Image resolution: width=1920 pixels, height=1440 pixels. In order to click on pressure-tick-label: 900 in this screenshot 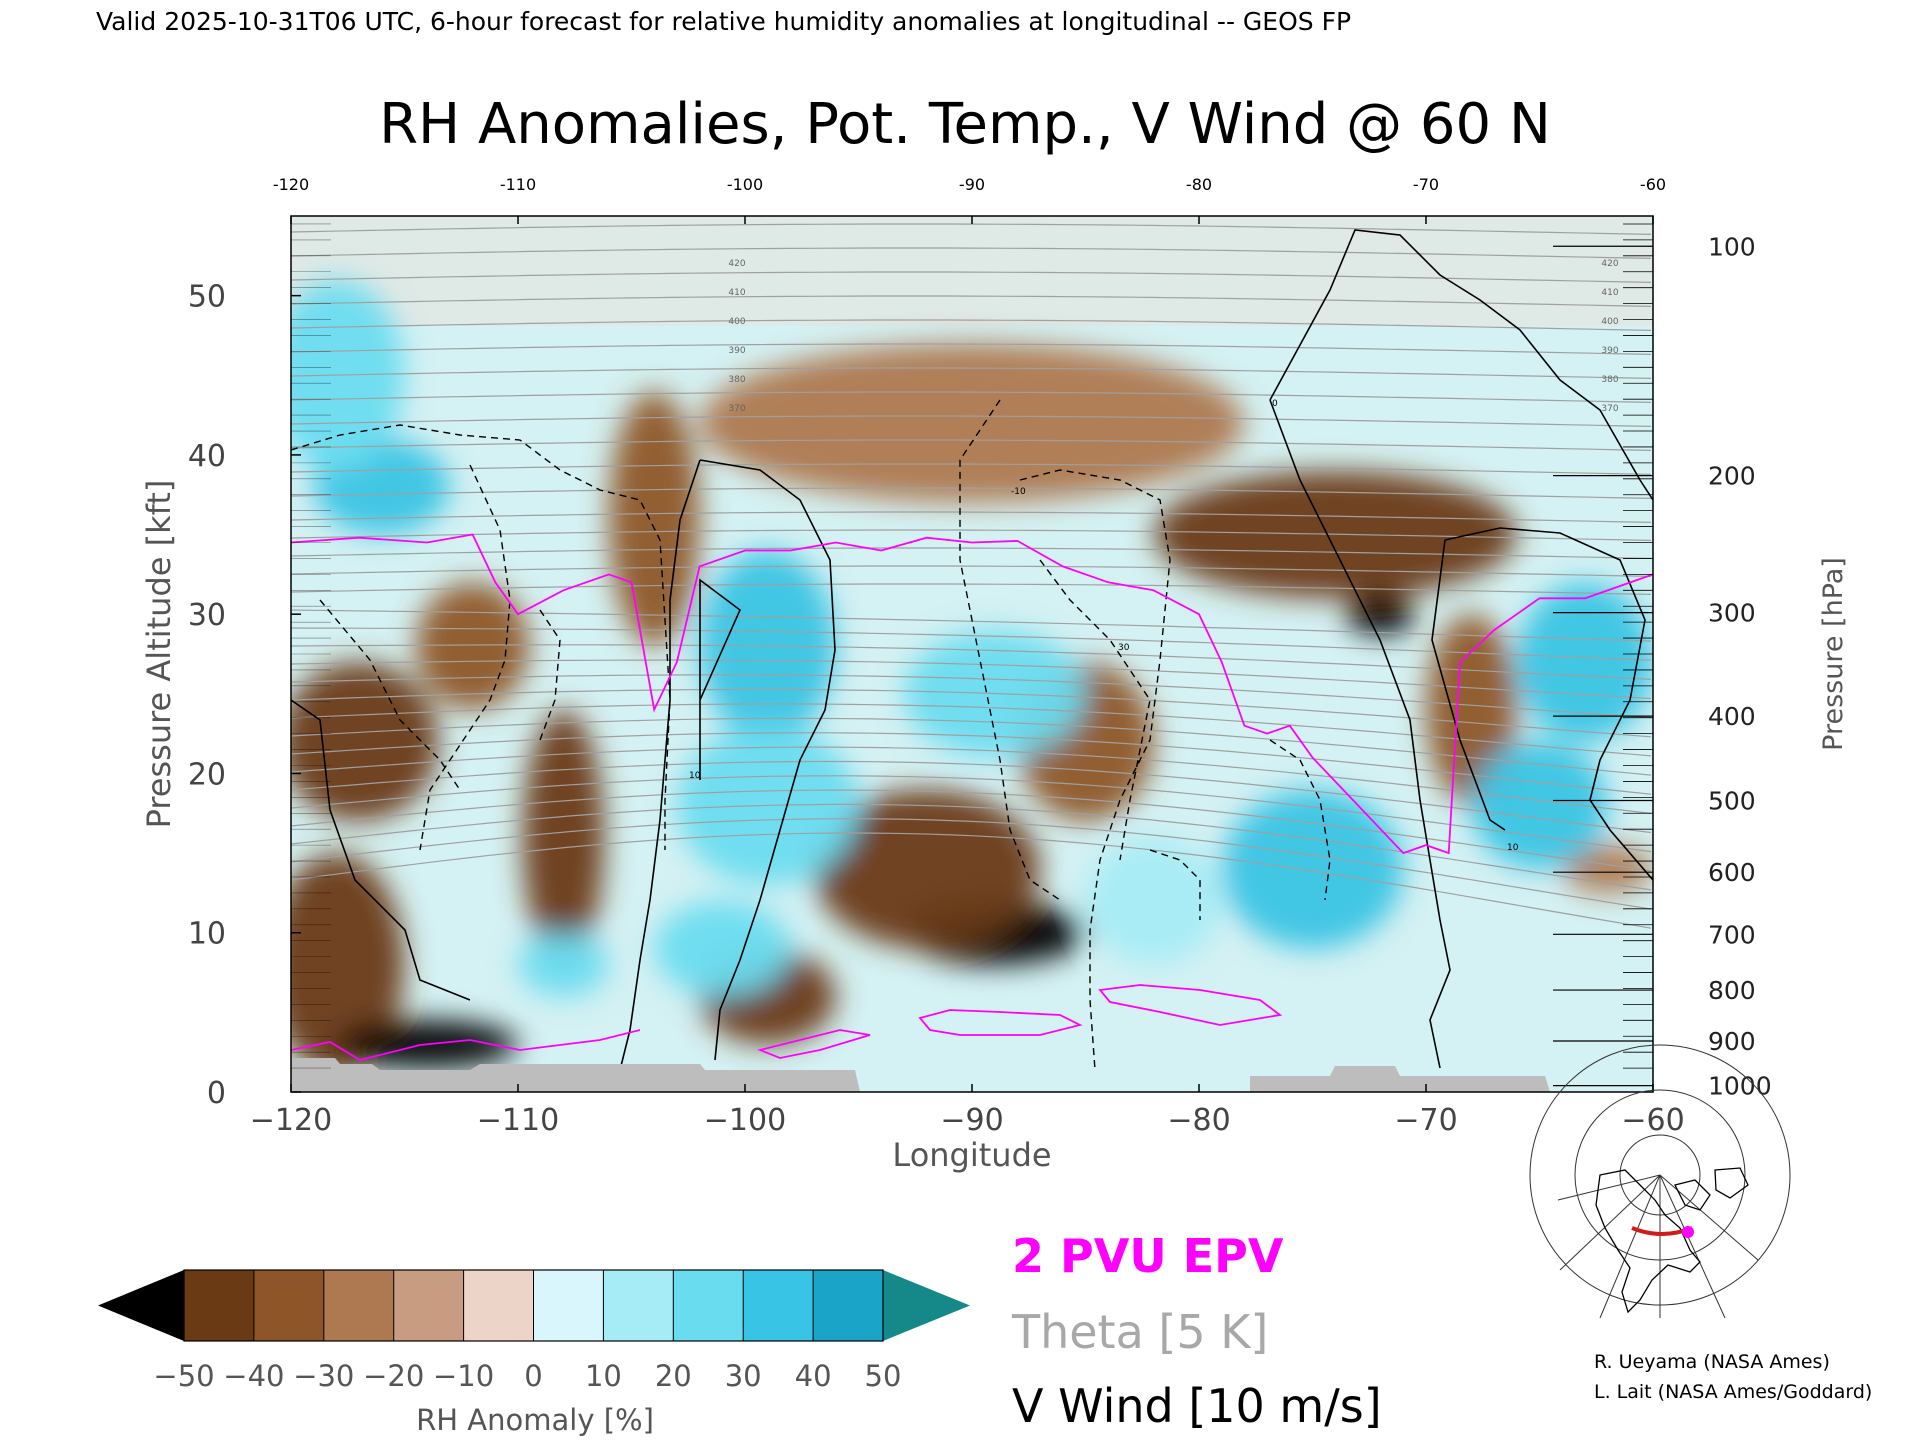, I will do `click(1732, 1041)`.